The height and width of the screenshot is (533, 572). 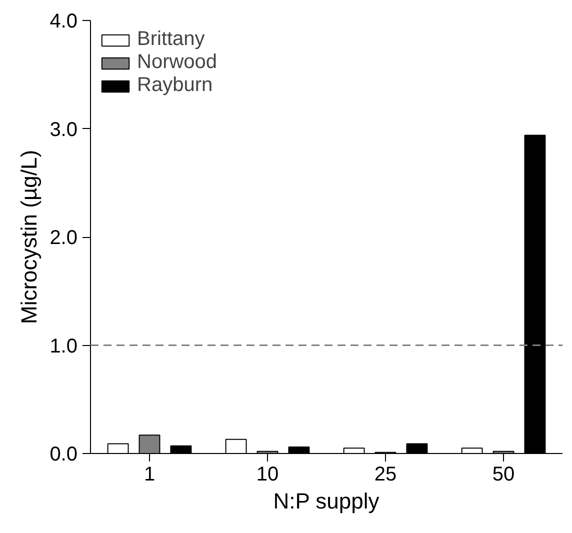 I want to click on x-tick-label: 50, so click(x=503, y=475).